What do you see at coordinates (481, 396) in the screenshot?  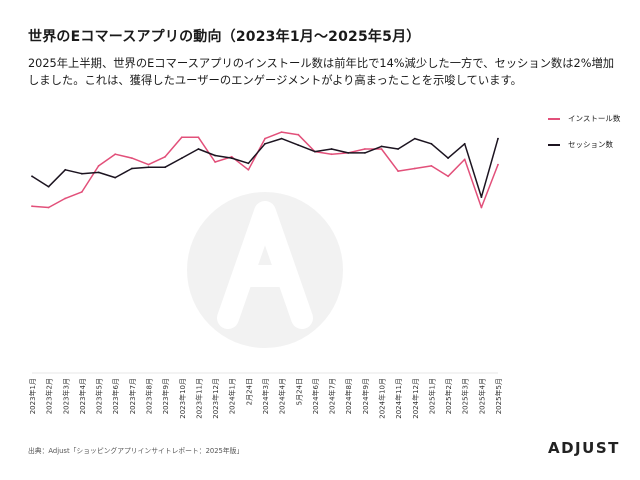 I see `x-tick-label: 2025年4月` at bounding box center [481, 396].